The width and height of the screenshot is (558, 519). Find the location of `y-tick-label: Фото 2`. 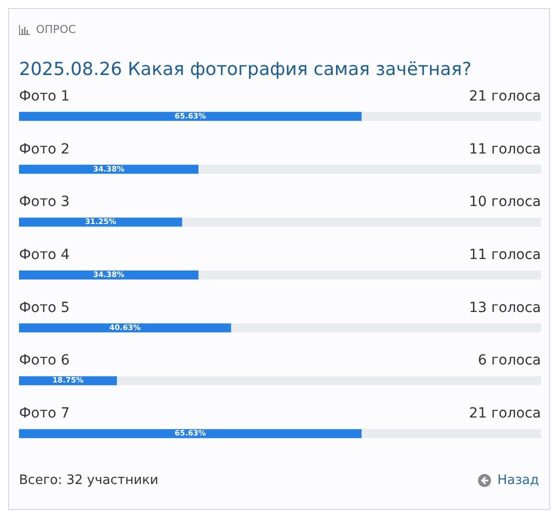

y-tick-label: Фото 2 is located at coordinates (44, 149).